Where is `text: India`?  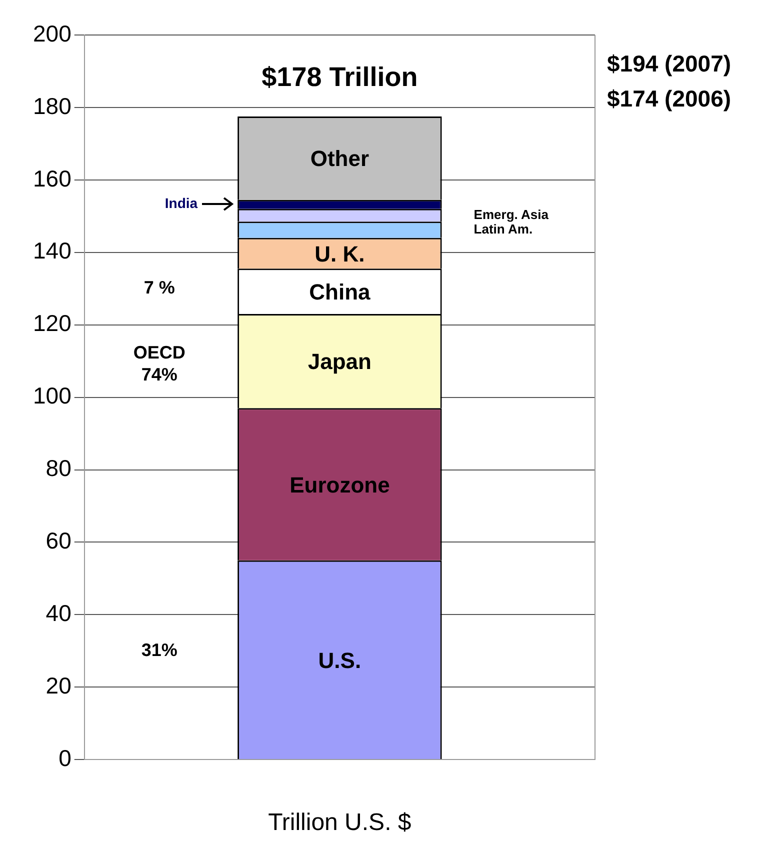
text: India is located at coordinates (181, 203).